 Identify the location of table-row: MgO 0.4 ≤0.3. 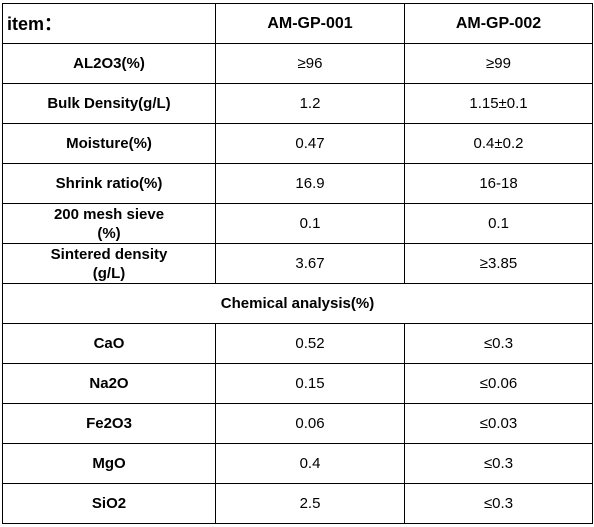
(297, 463).